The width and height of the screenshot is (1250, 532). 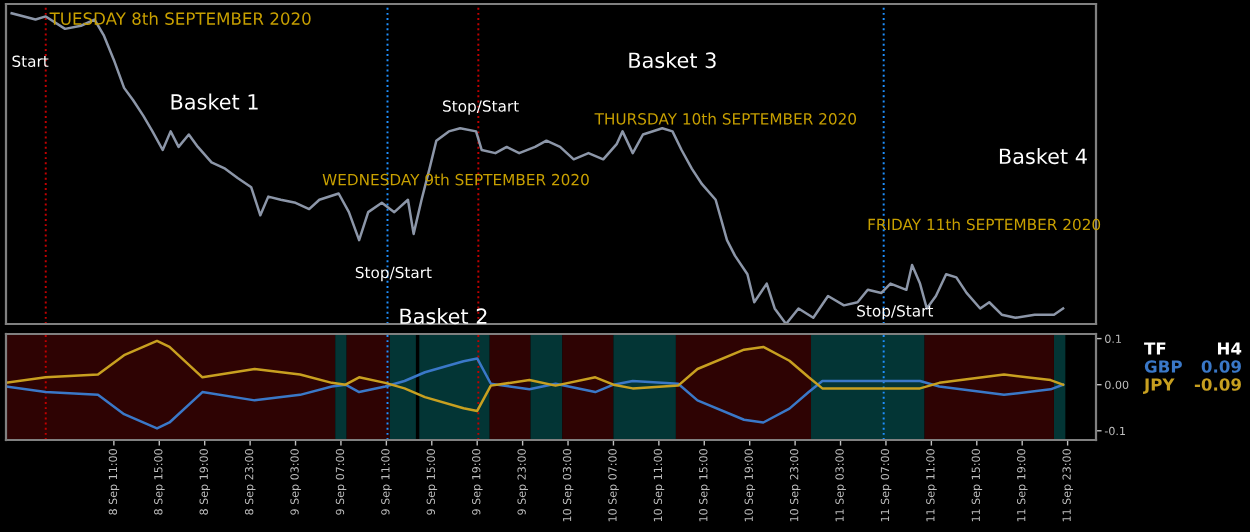 I want to click on annotation: Basket 4, so click(x=1043, y=156).